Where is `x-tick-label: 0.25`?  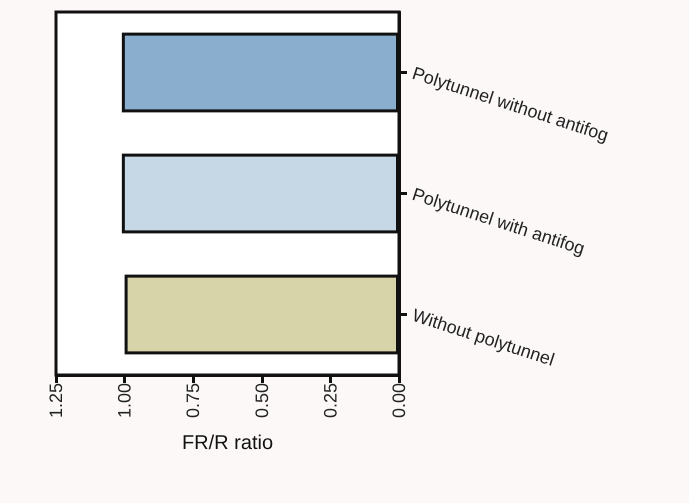 x-tick-label: 0.25 is located at coordinates (330, 400).